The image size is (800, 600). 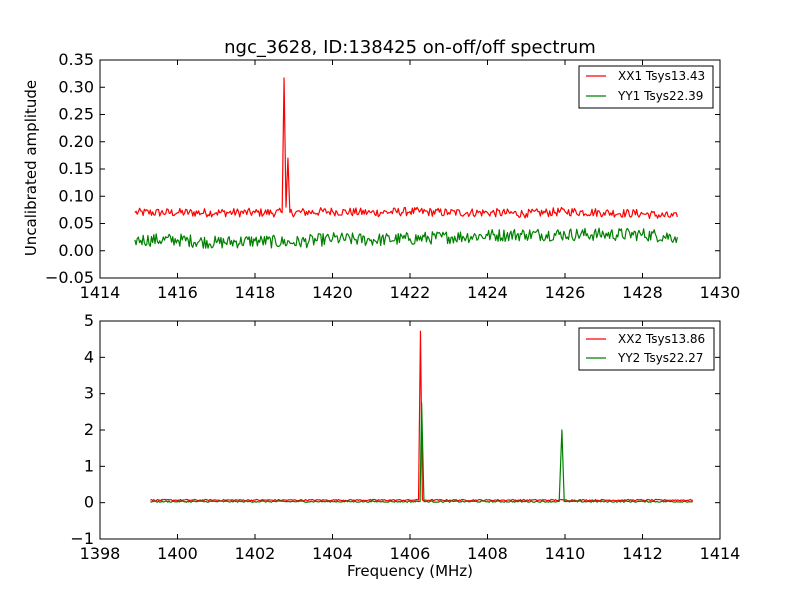 I want to click on y-tick-label: 0.15, so click(x=76, y=168).